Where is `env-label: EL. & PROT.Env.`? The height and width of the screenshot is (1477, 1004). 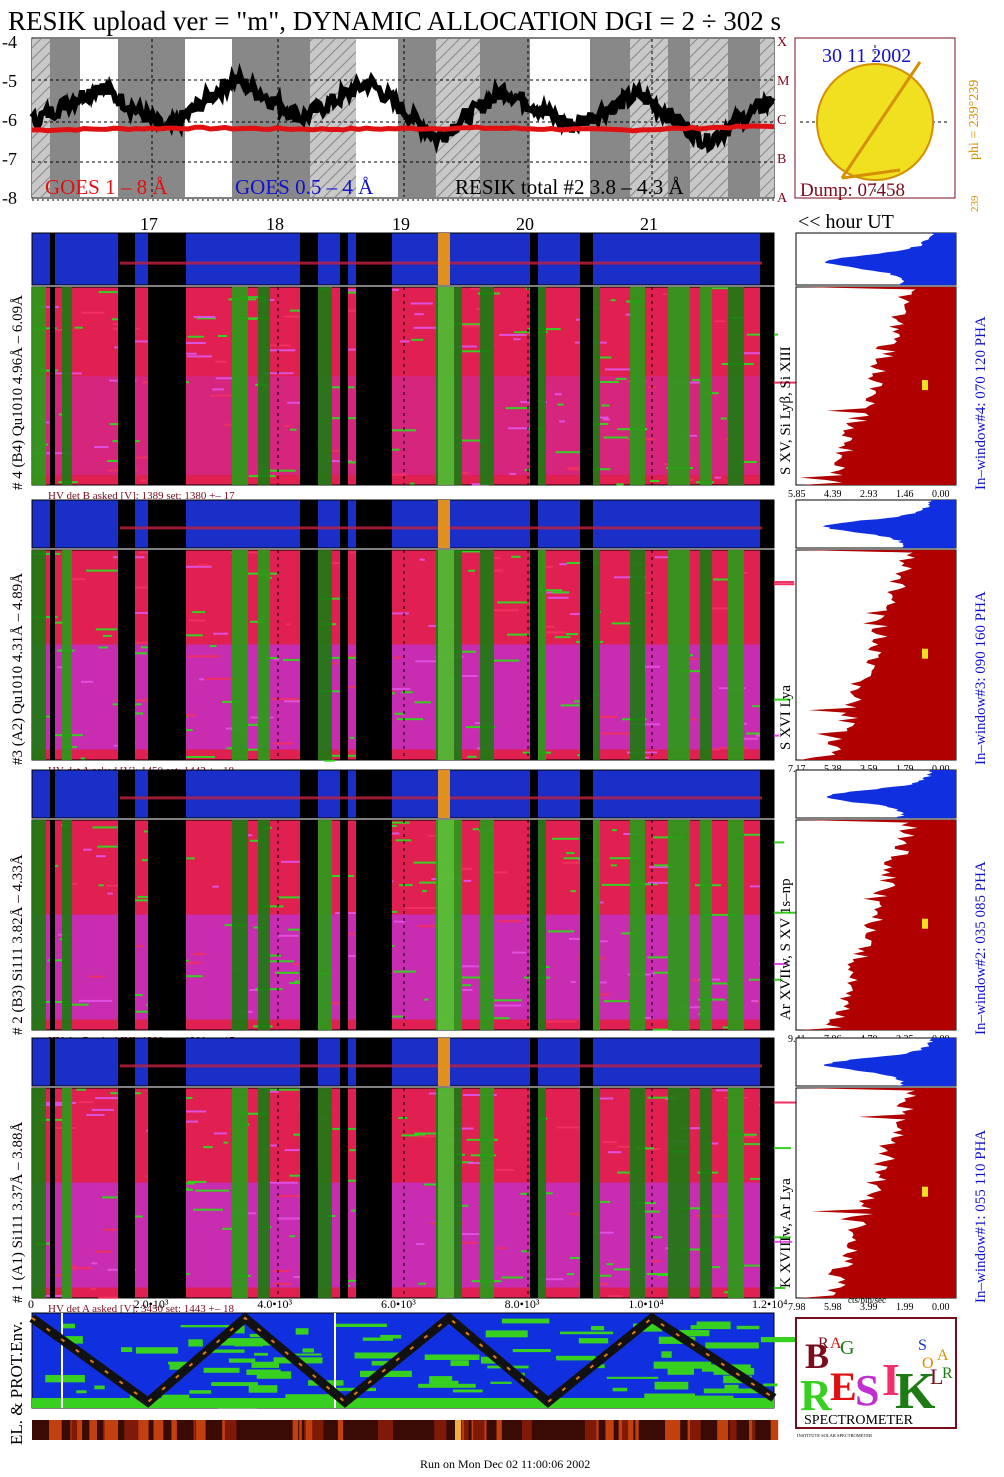
env-label: EL. & PROT.Env. is located at coordinates (16, 1383).